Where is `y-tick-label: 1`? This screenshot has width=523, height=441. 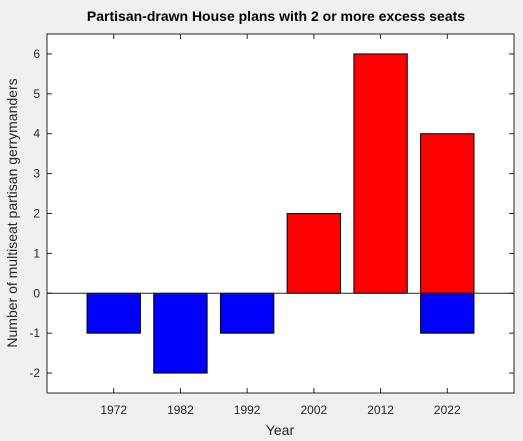
y-tick-label: 1 is located at coordinates (36, 253).